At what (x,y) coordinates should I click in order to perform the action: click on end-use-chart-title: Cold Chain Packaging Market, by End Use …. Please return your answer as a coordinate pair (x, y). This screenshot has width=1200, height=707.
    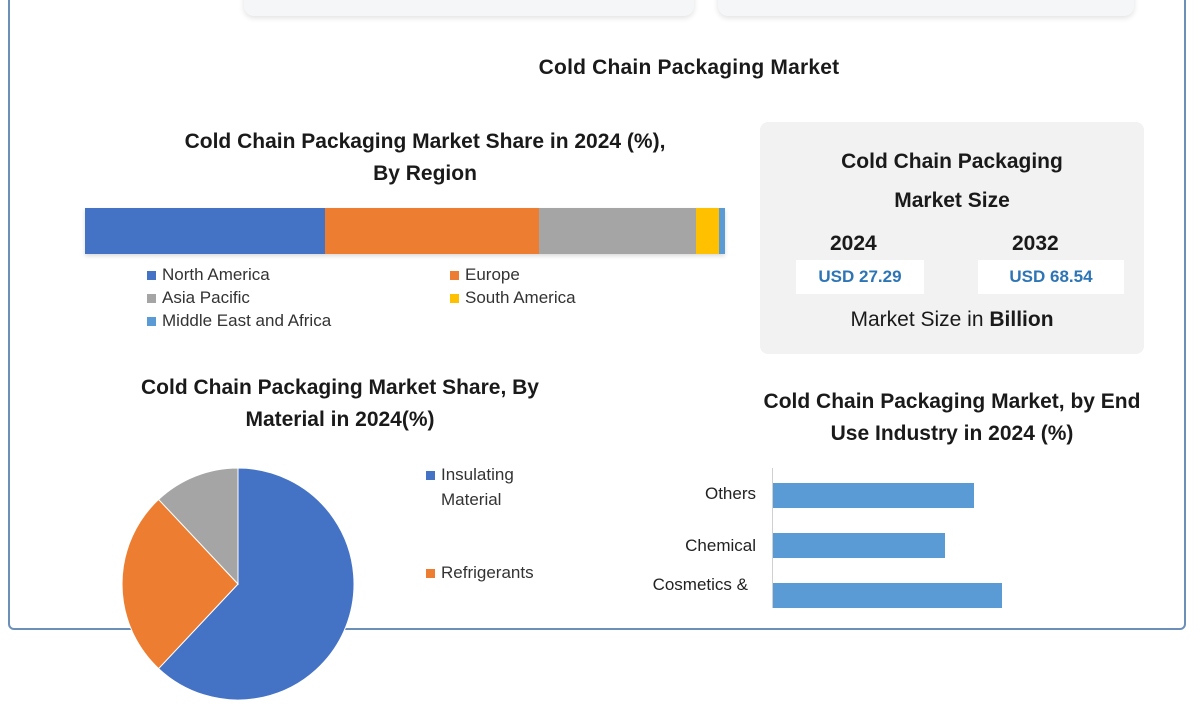
    Looking at the image, I should click on (952, 418).